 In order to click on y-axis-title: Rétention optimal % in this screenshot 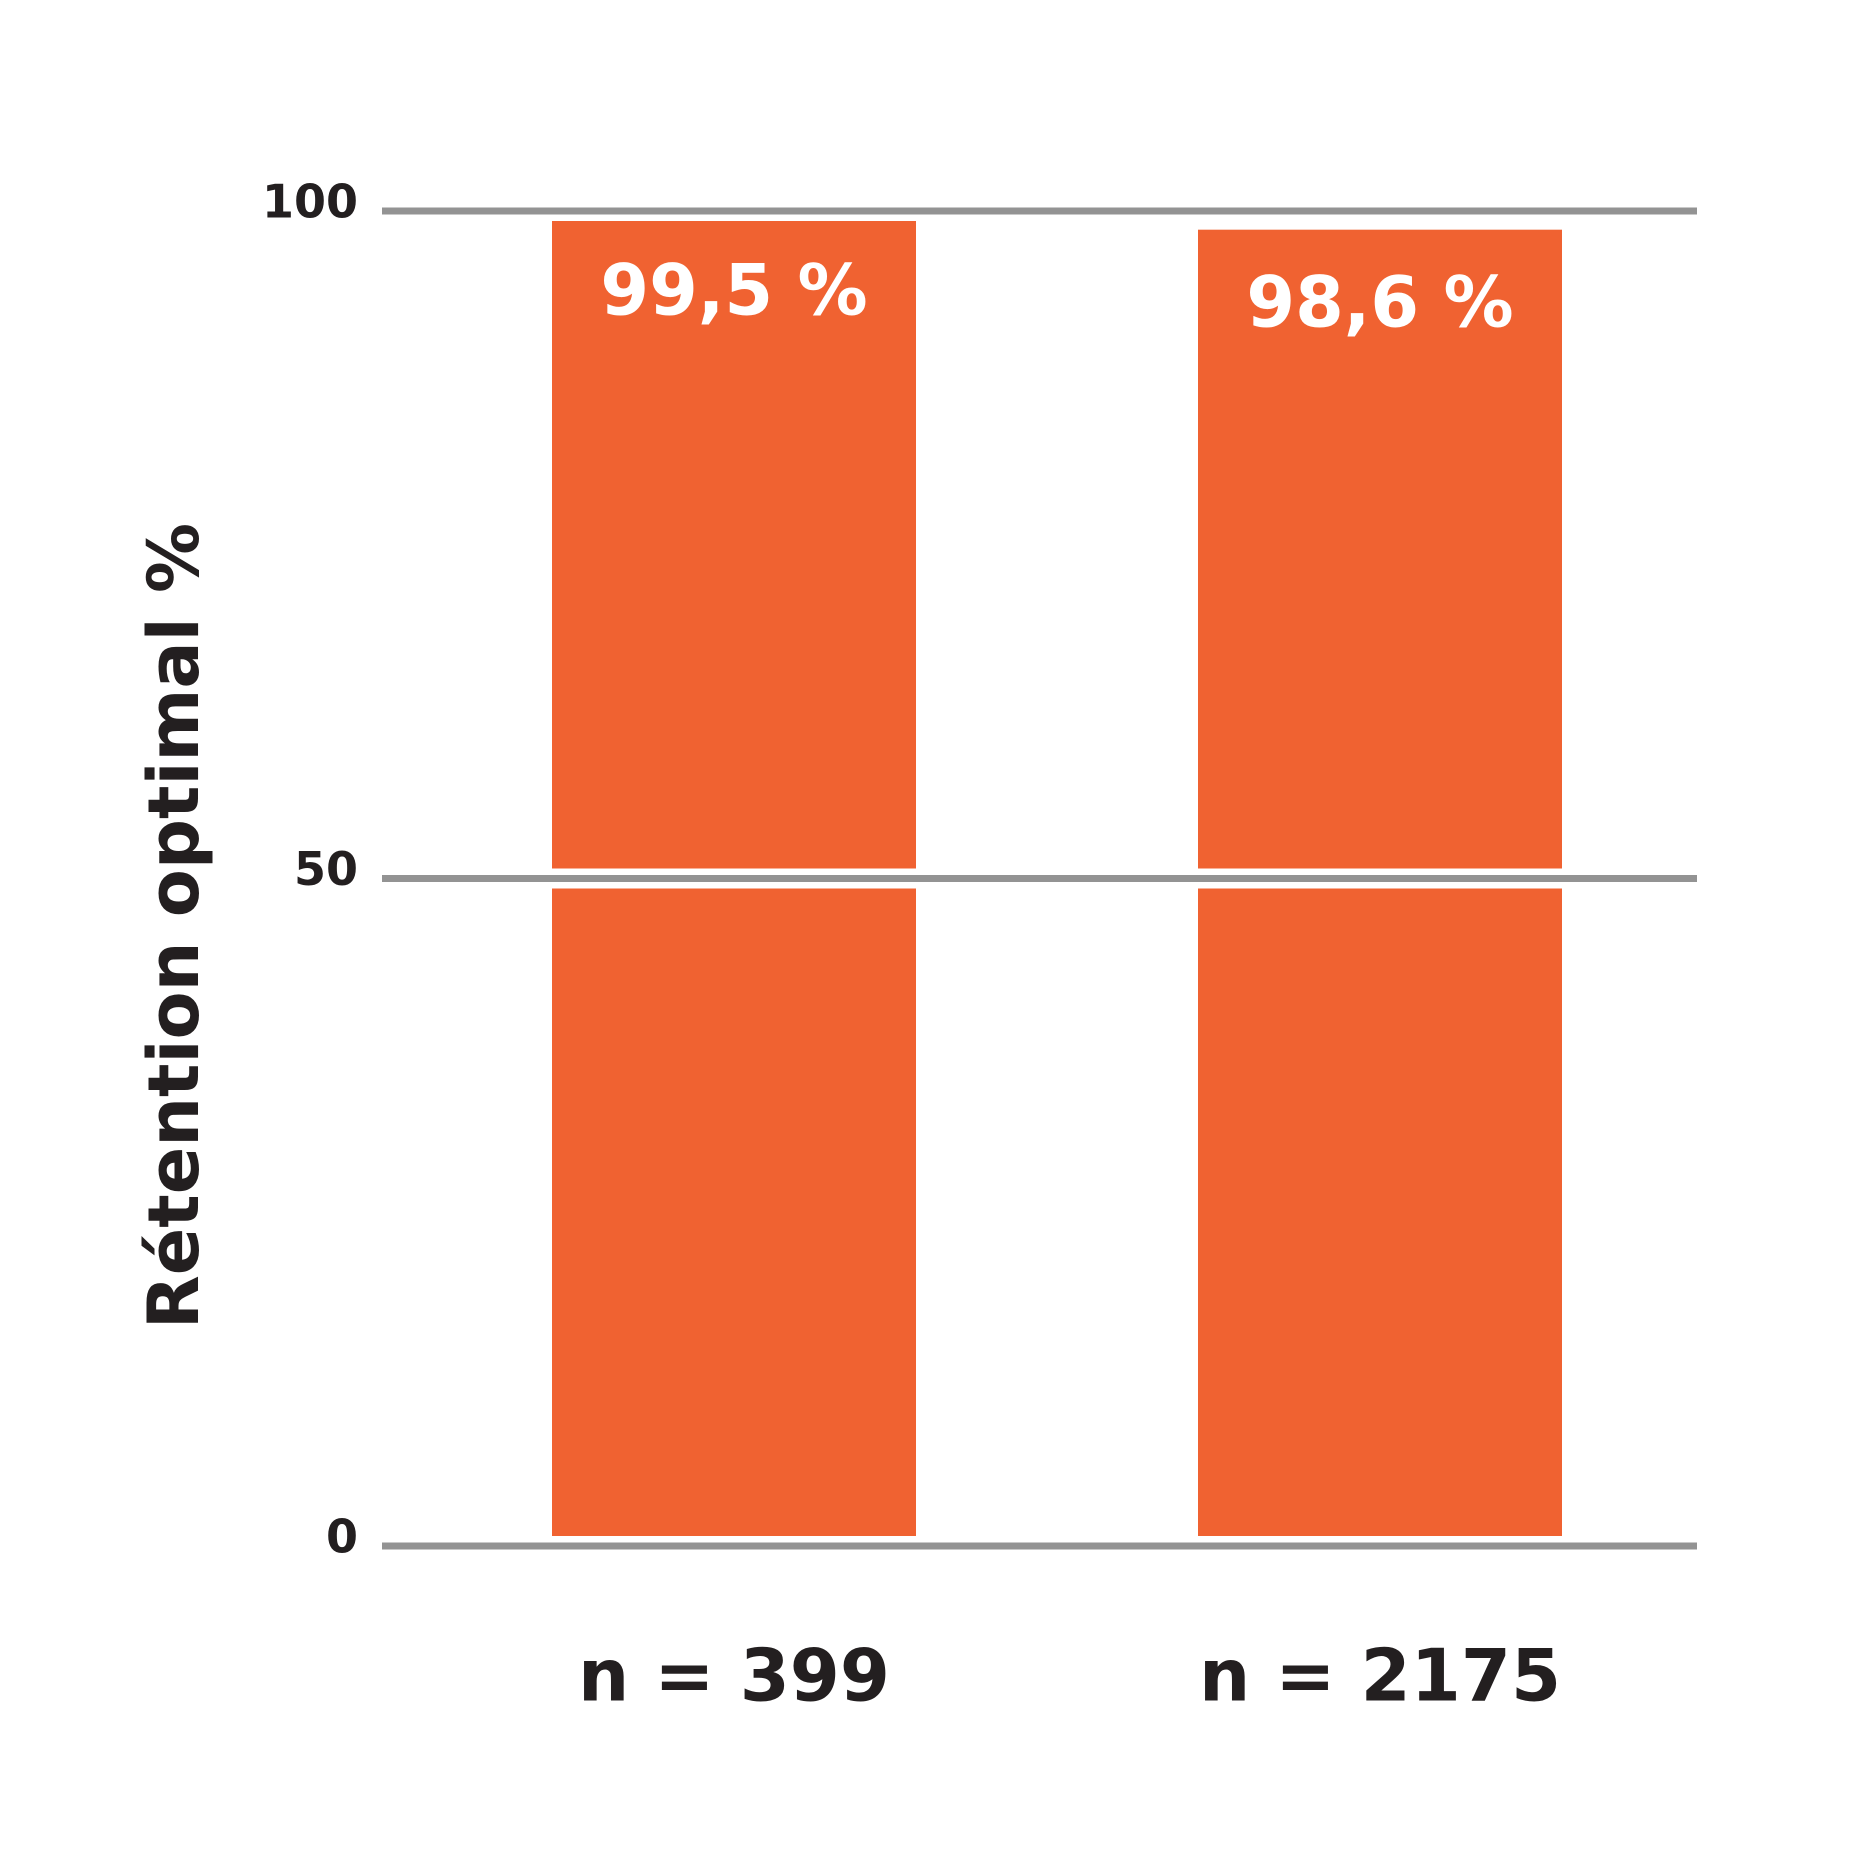, I will do `click(174, 926)`.